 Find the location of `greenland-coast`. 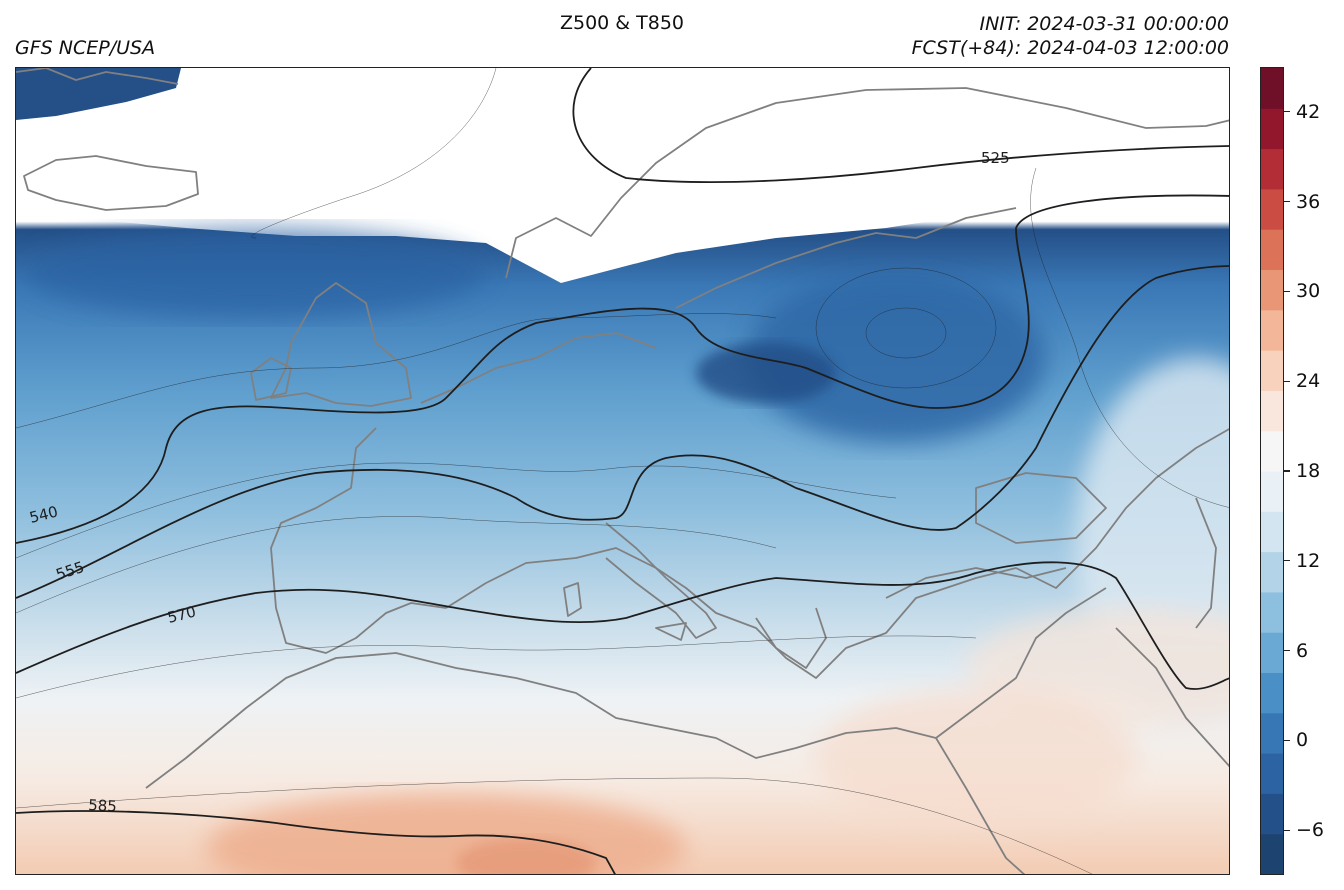

greenland-coast is located at coordinates (97, 76).